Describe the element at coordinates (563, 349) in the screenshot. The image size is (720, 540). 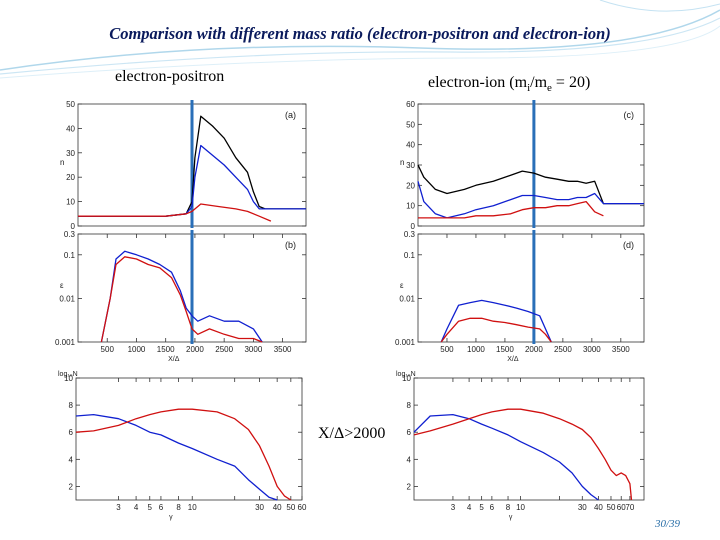
I see `x-tick-label: 2500` at that location.